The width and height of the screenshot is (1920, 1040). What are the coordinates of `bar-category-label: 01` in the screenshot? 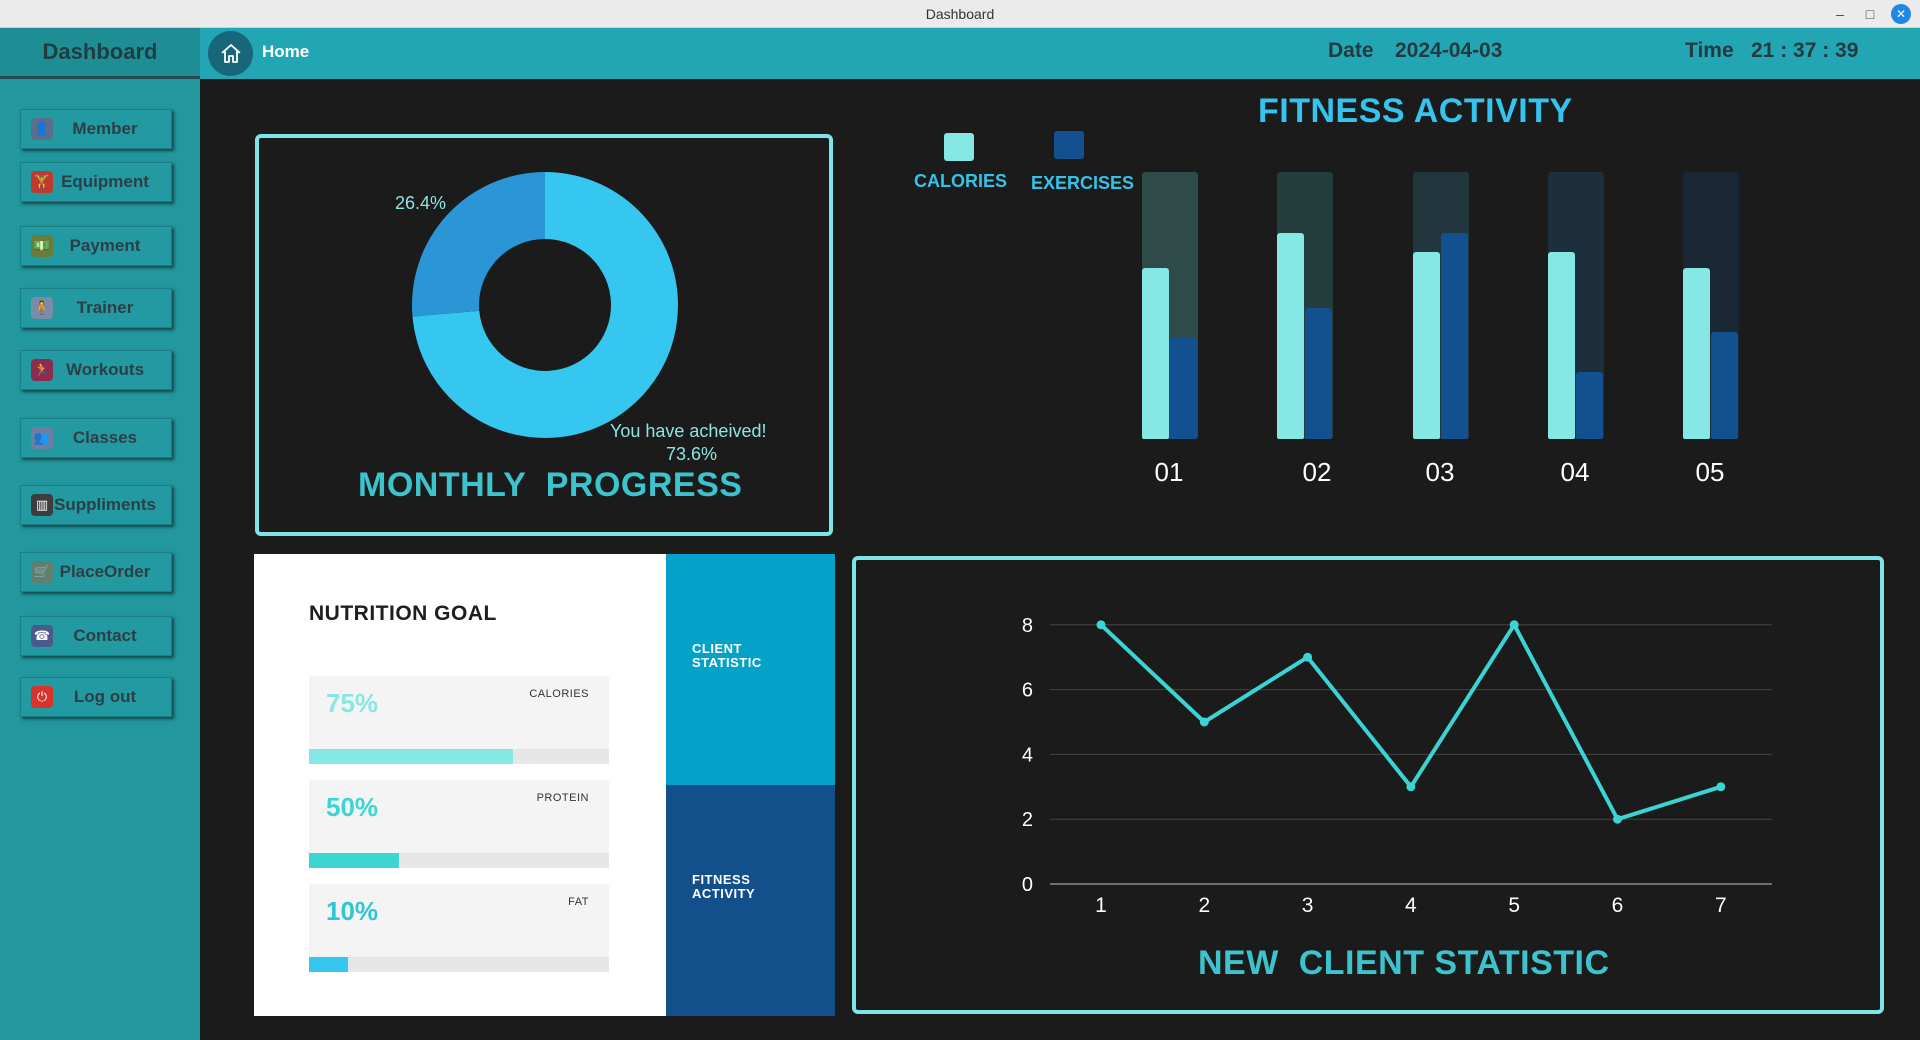 It's located at (1169, 472).